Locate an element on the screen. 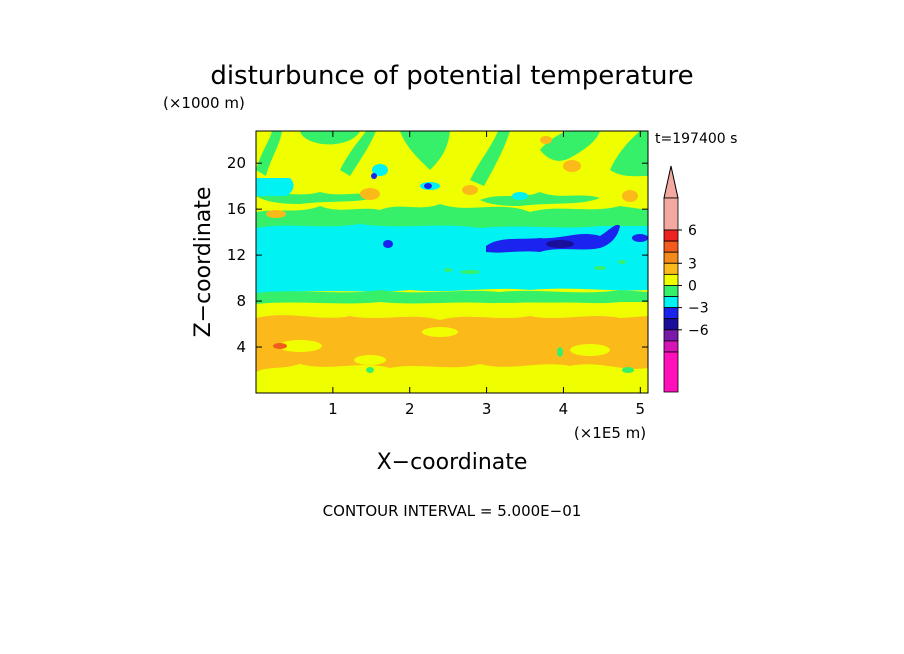 This screenshot has height=654, width=904. yellow-band-mid is located at coordinates (452, 310).